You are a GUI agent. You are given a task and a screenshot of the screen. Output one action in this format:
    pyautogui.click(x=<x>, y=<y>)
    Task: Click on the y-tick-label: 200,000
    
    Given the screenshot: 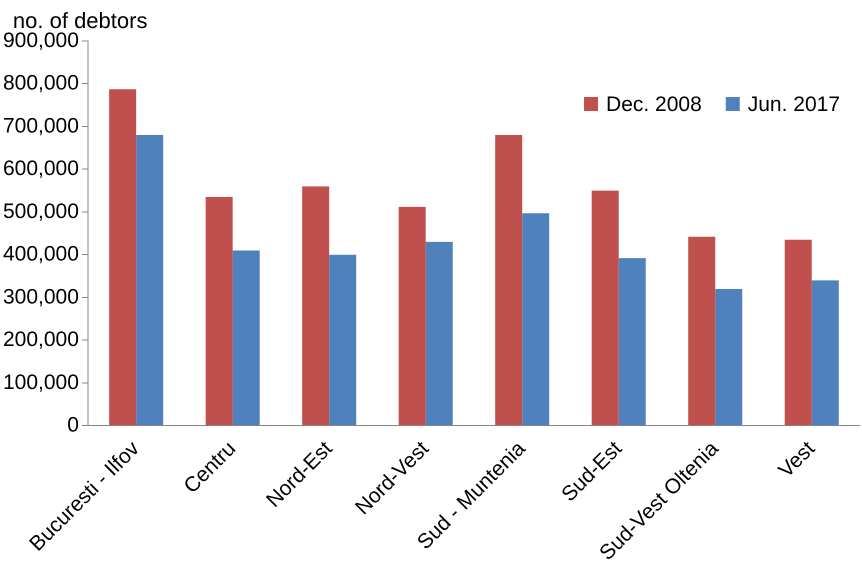 What is the action you would take?
    pyautogui.click(x=40, y=340)
    